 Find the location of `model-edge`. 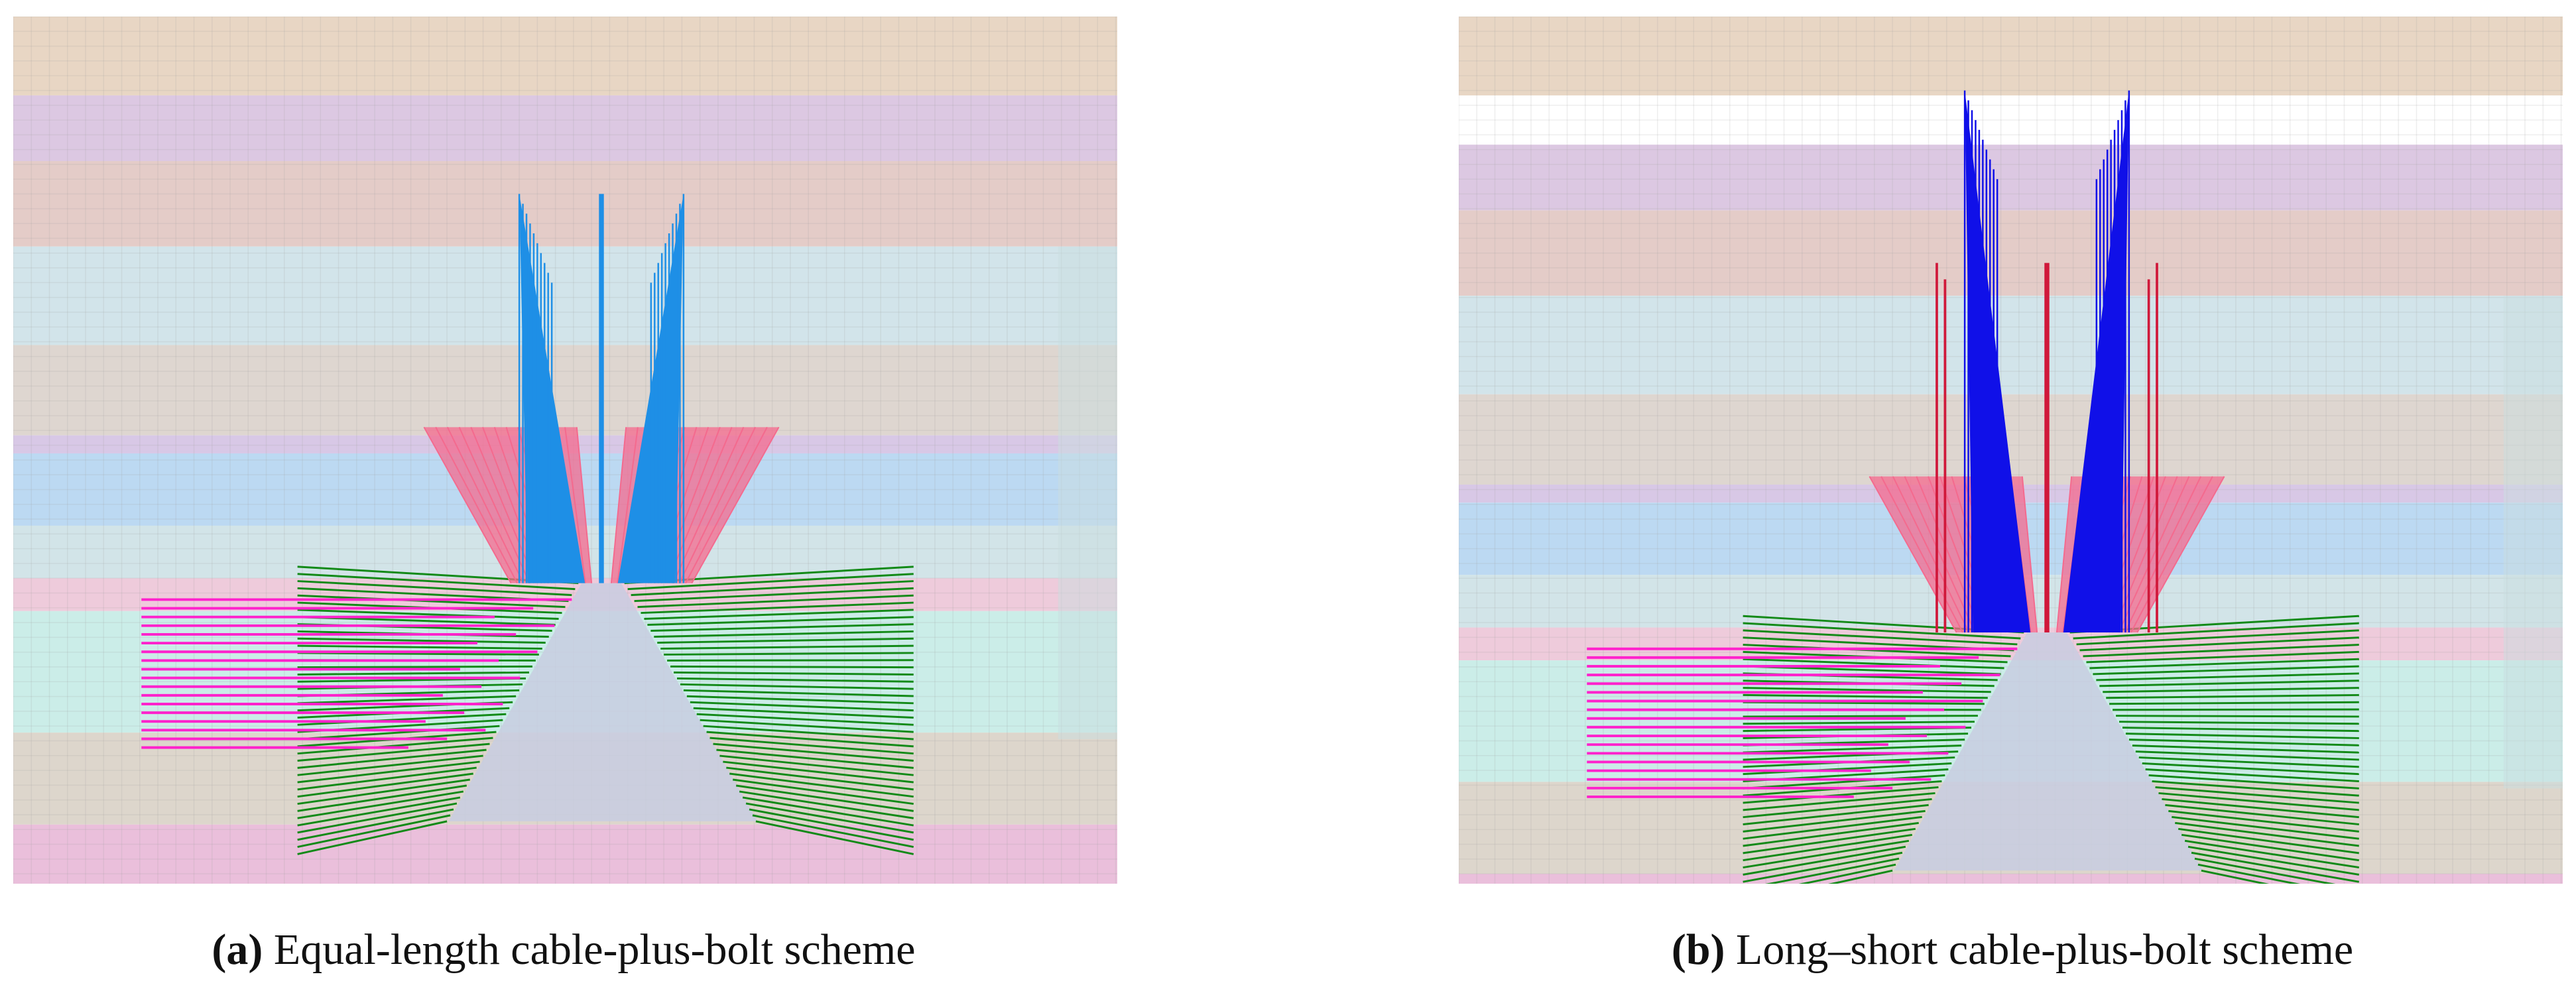

model-edge is located at coordinates (2533, 542).